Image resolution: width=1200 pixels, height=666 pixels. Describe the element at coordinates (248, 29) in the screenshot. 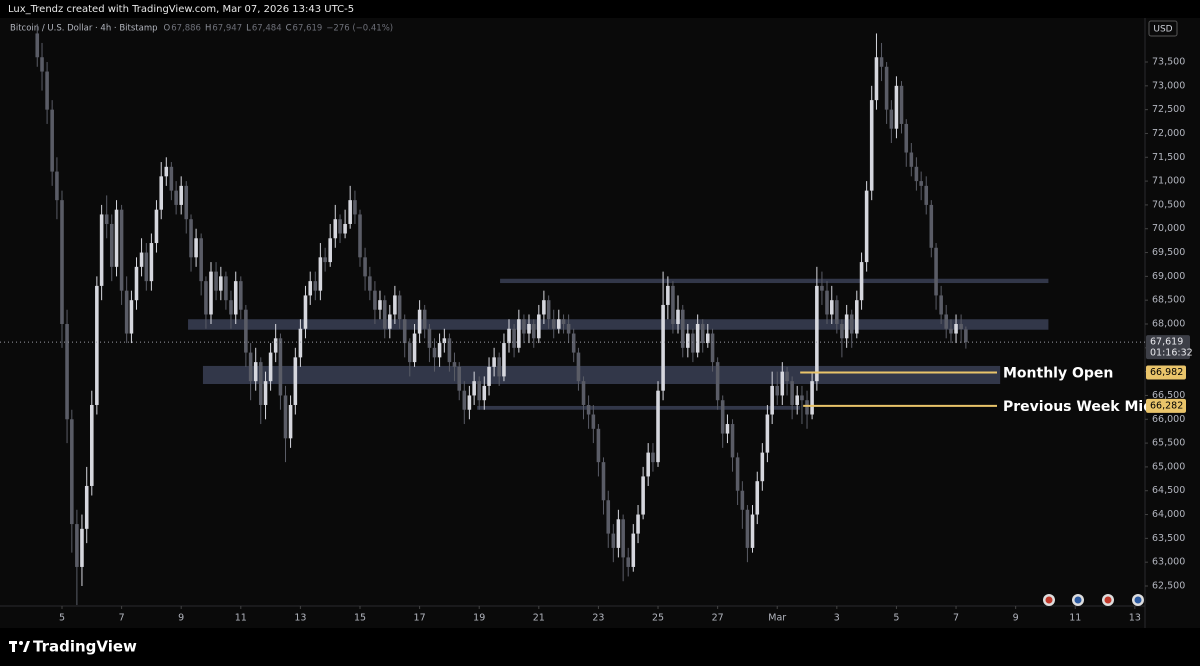

I see `legend-text: L` at that location.